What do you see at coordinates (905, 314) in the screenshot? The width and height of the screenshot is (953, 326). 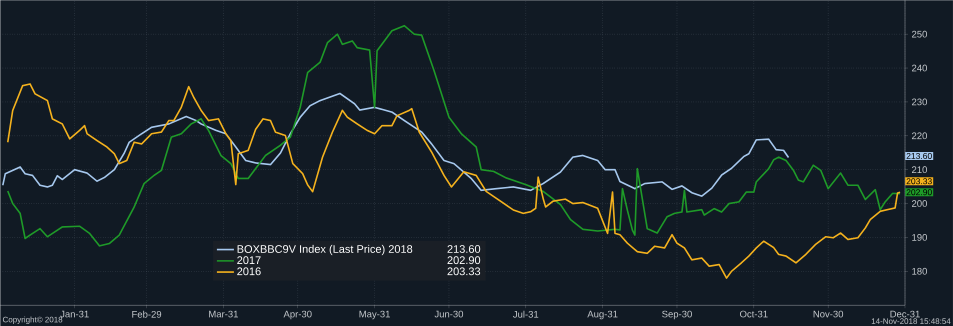 I see `x-tick-label: Dec-31` at bounding box center [905, 314].